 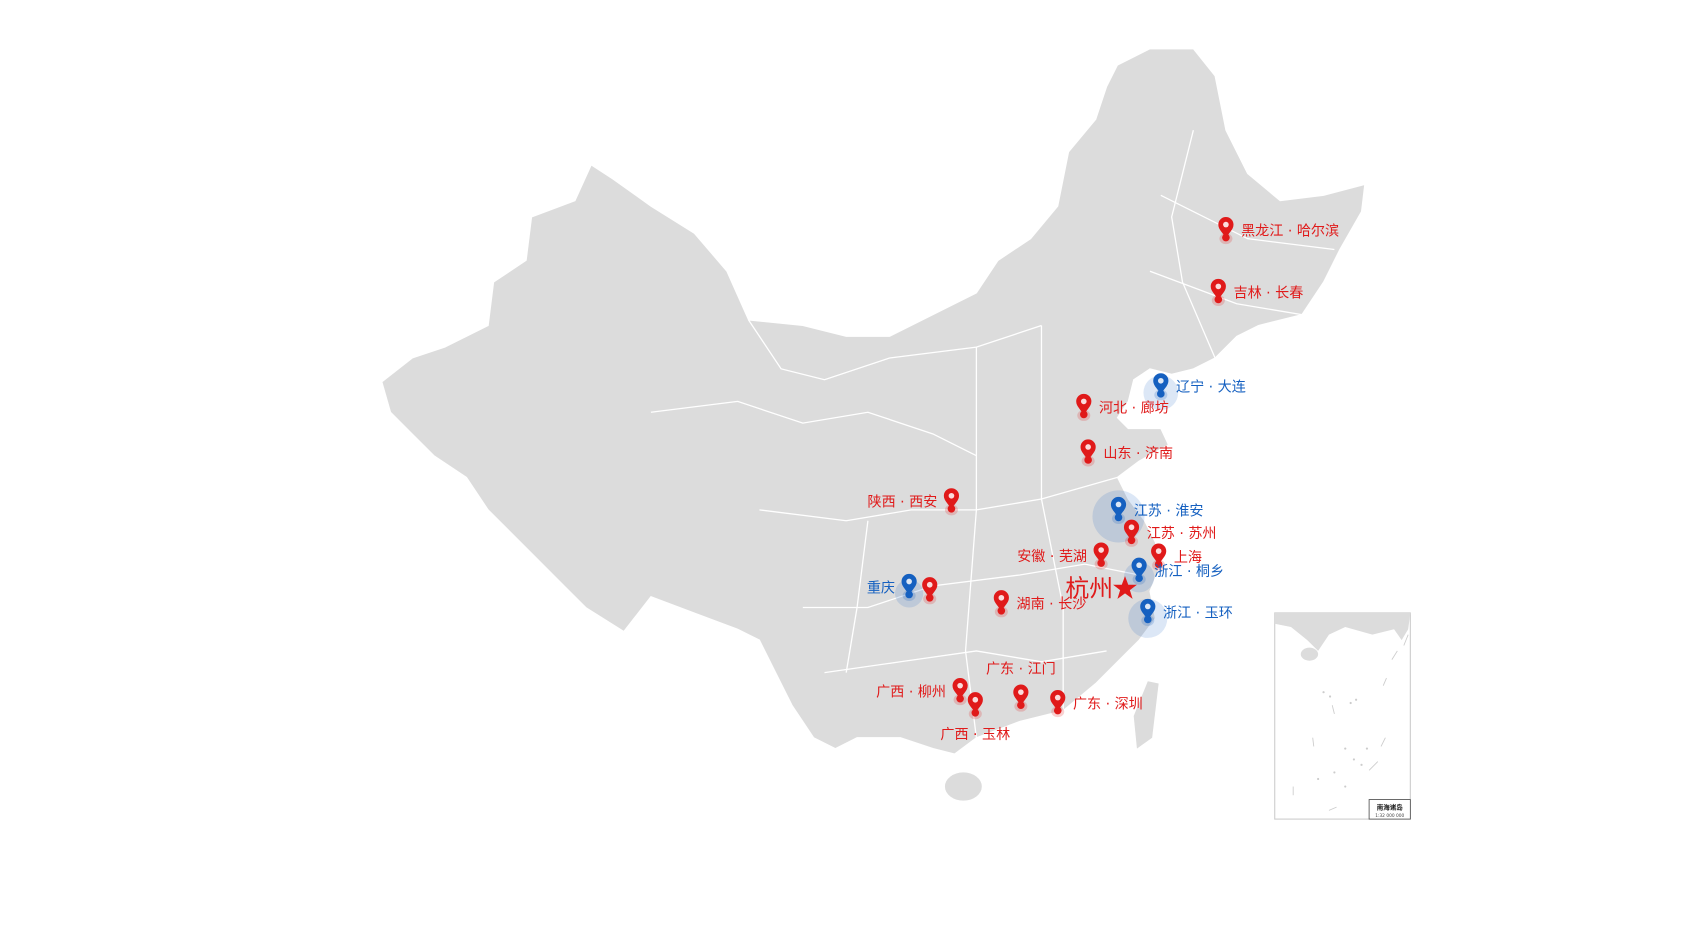 I want to click on marker-jiangmen: 广东 · 江门, so click(x=1021, y=687).